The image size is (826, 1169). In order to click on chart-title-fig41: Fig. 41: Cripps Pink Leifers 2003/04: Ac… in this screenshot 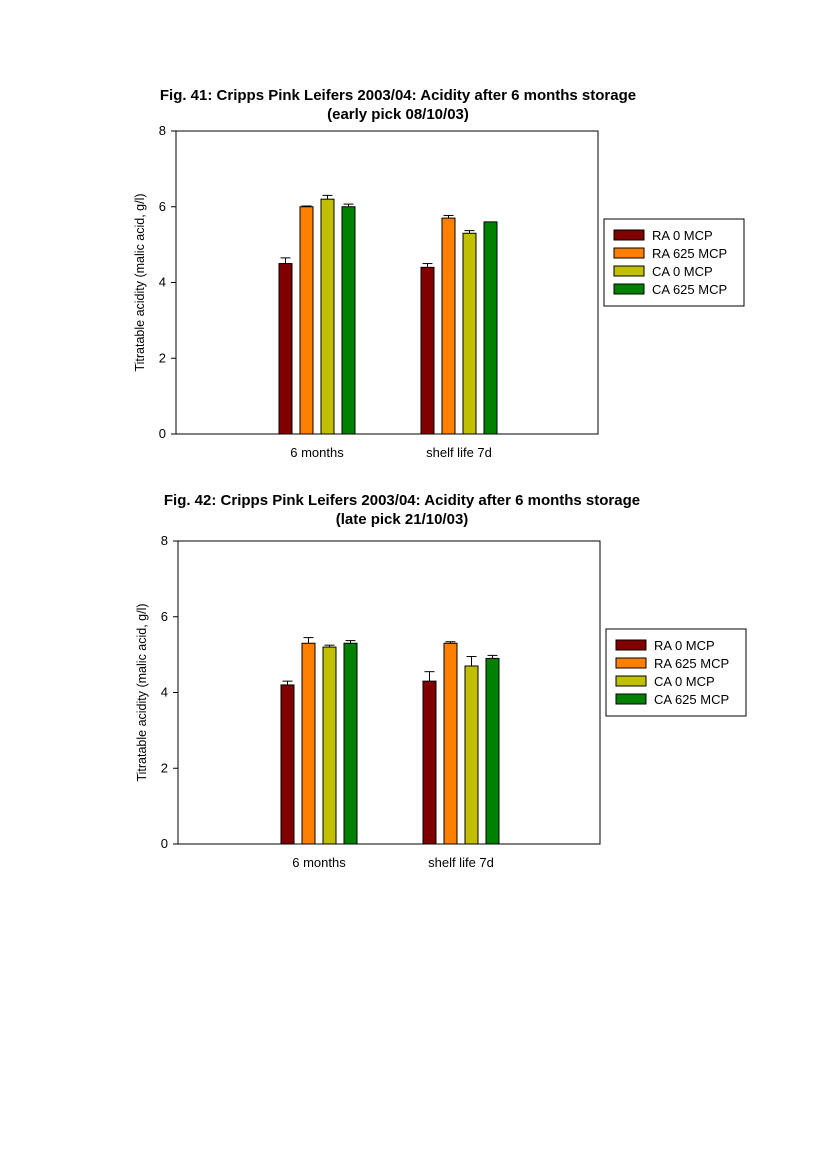, I will do `click(398, 105)`.